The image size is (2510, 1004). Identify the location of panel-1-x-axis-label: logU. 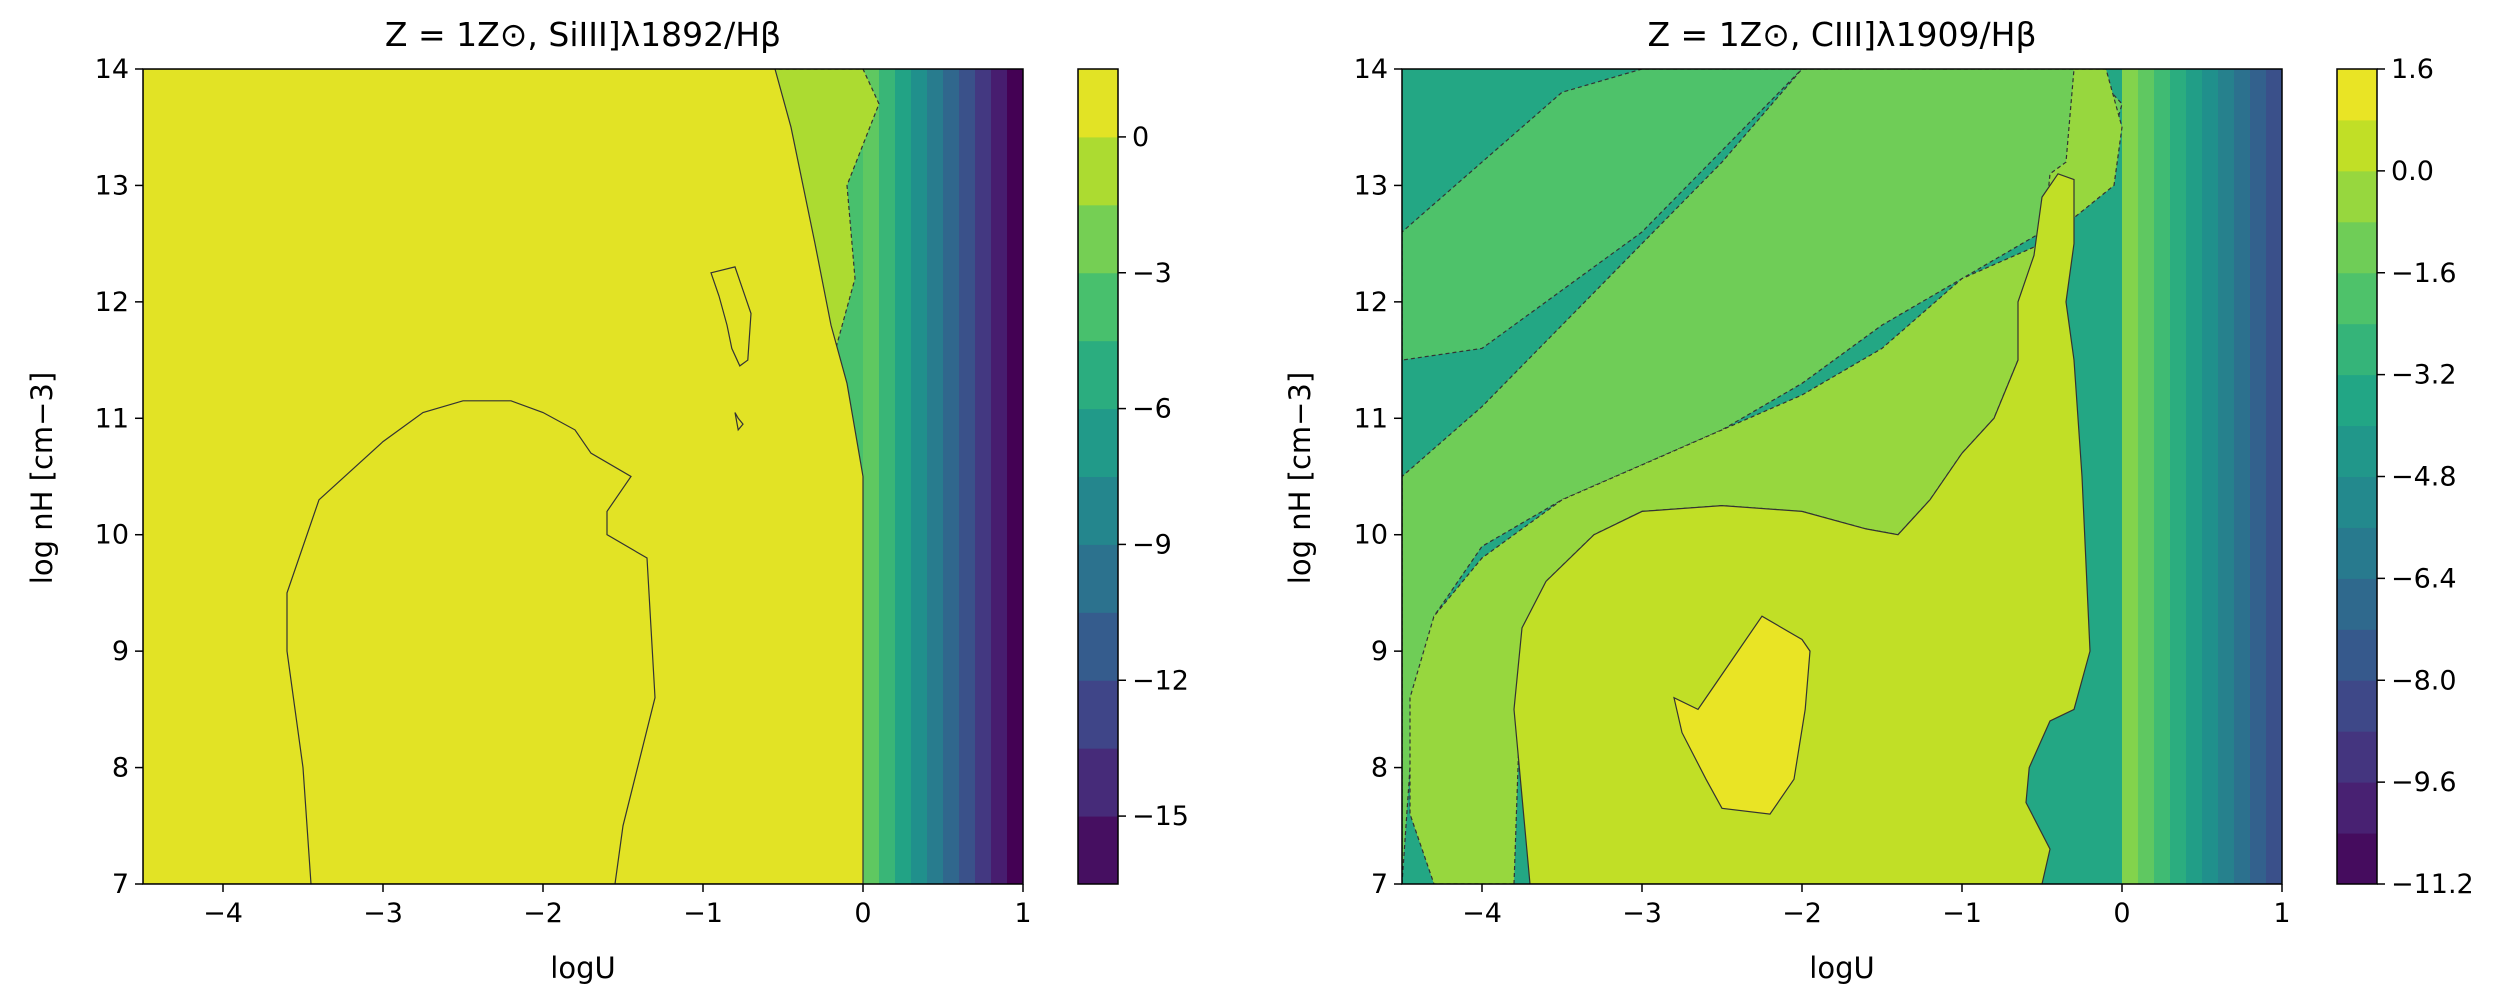
(582, 968).